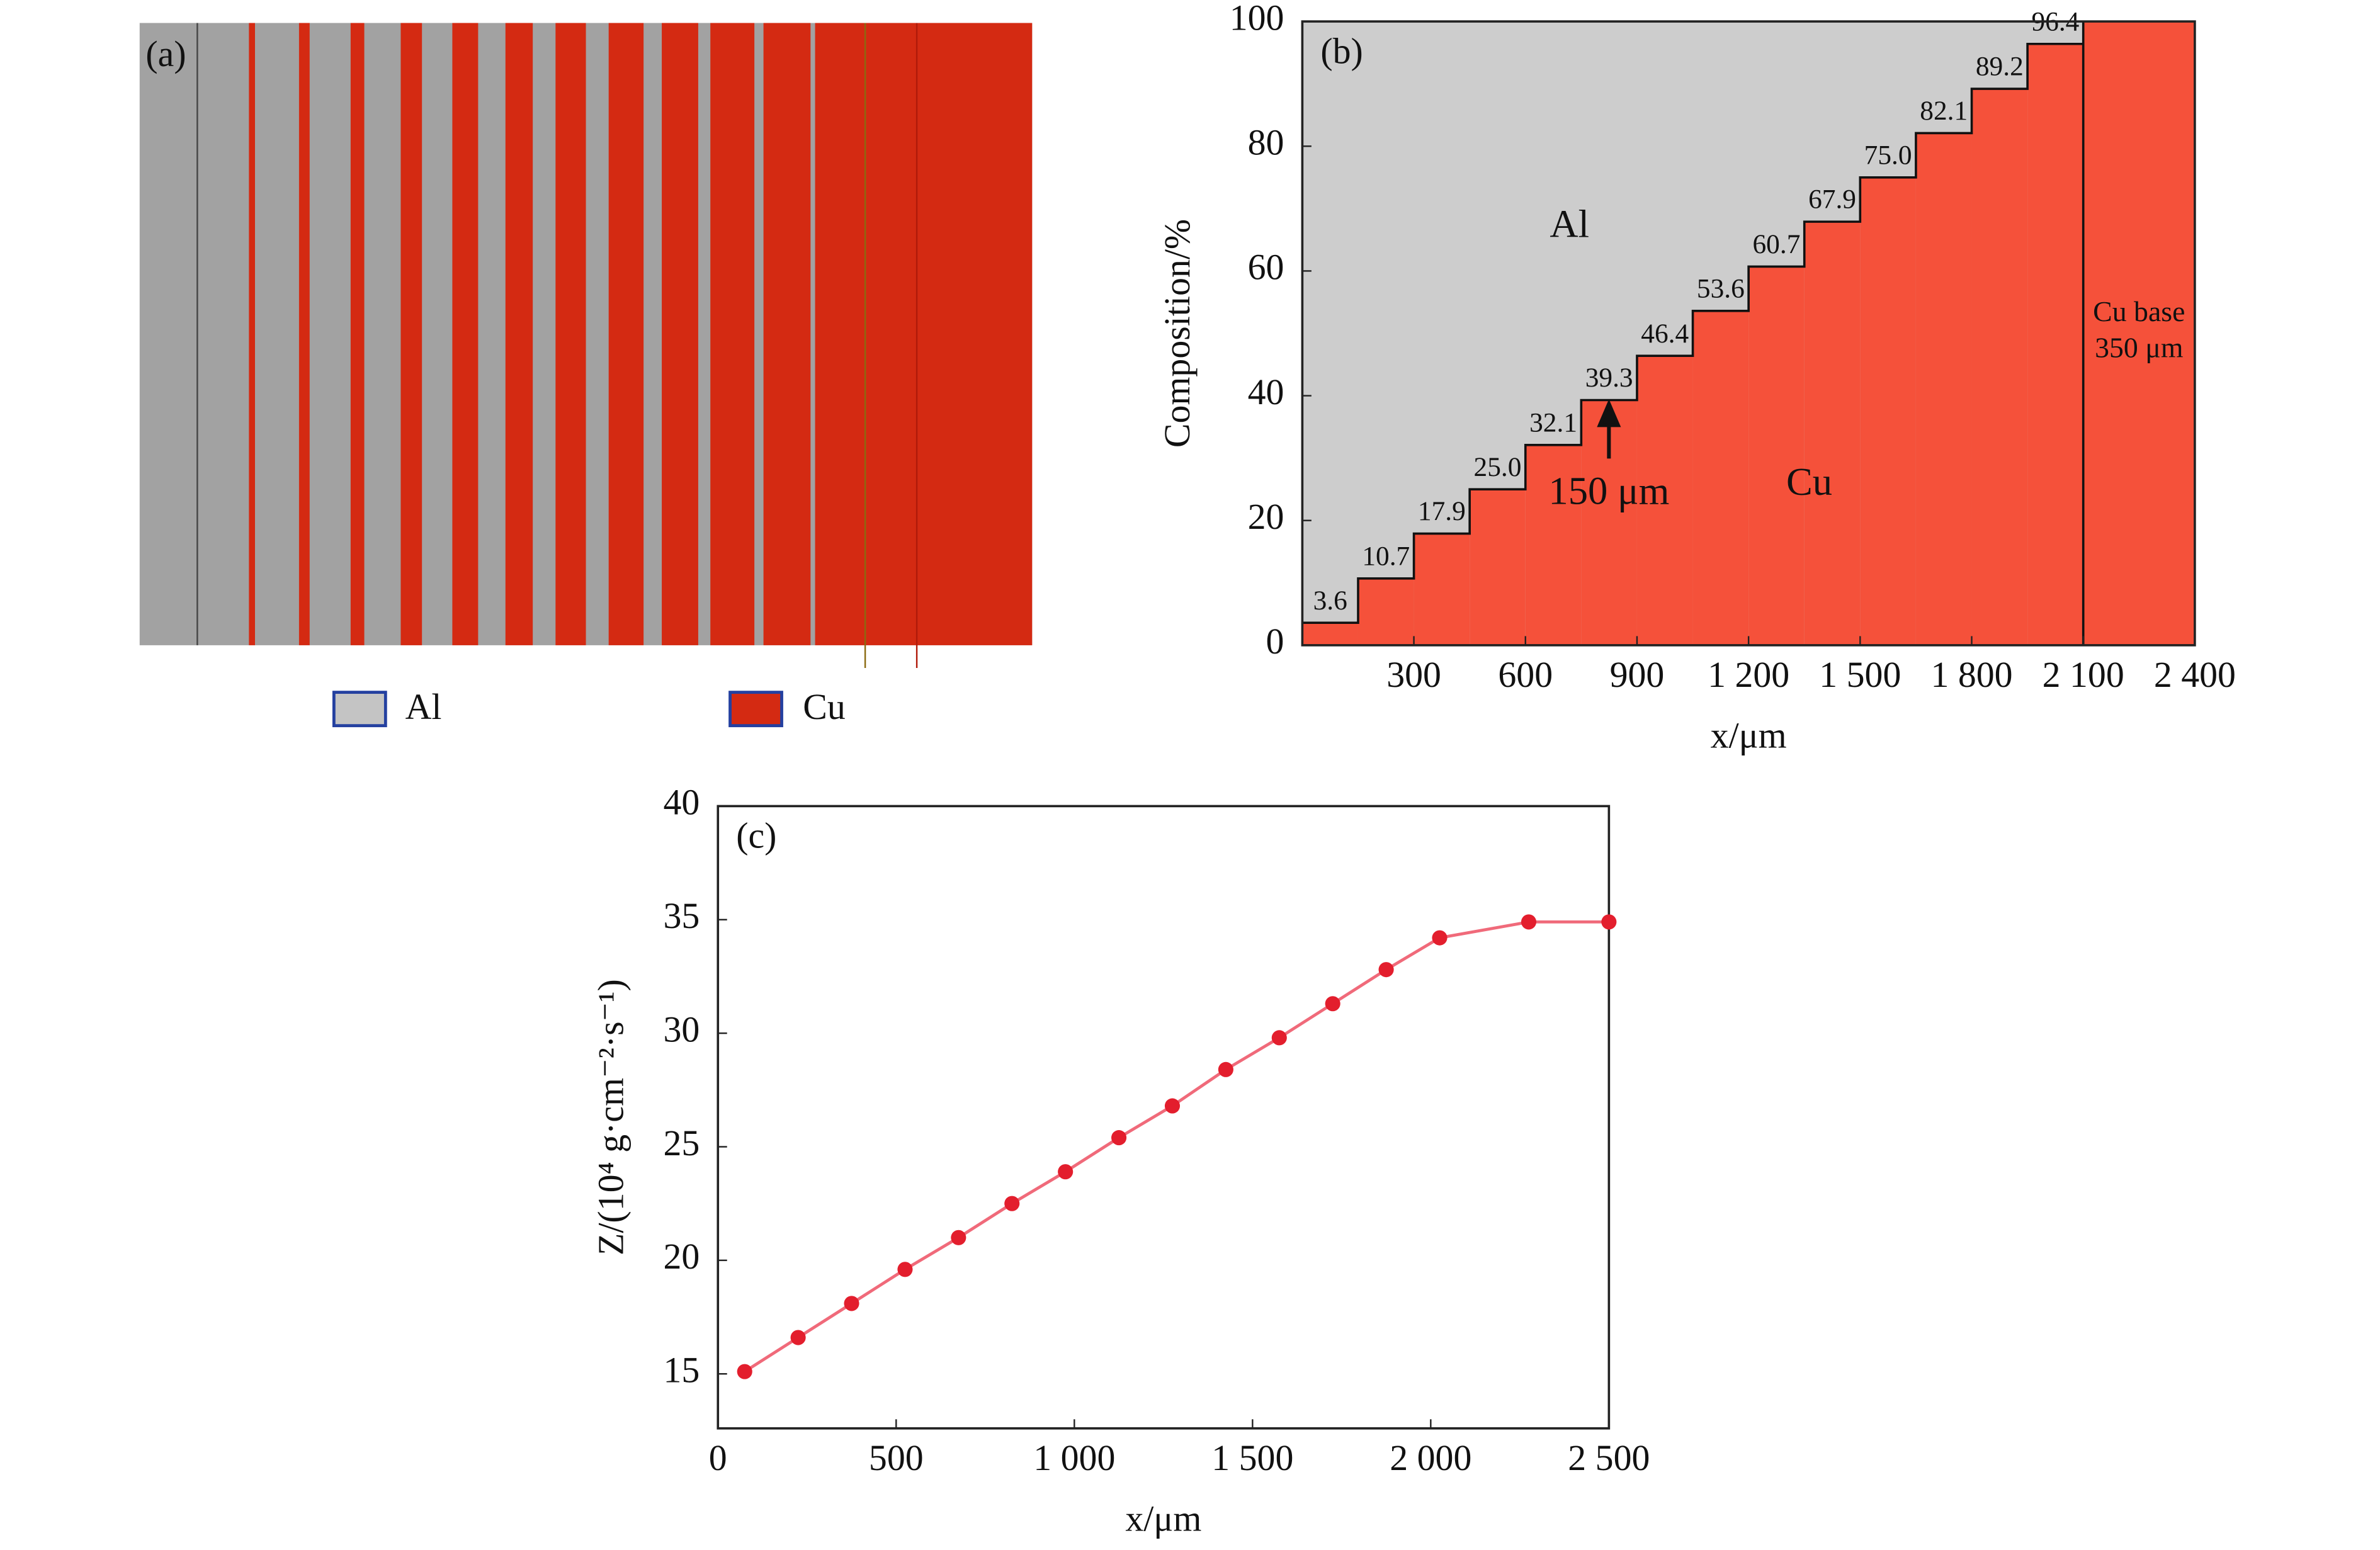 The width and height of the screenshot is (2380, 1550). Describe the element at coordinates (1609, 429) in the screenshot. I see `arrow` at that location.